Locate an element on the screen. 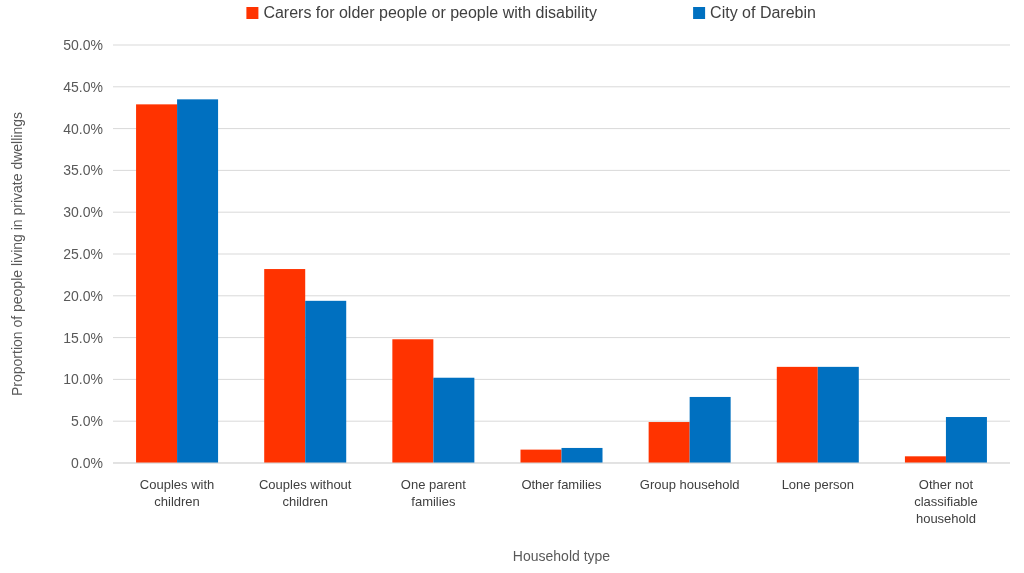  x-tick-label: Other families is located at coordinates (562, 484).